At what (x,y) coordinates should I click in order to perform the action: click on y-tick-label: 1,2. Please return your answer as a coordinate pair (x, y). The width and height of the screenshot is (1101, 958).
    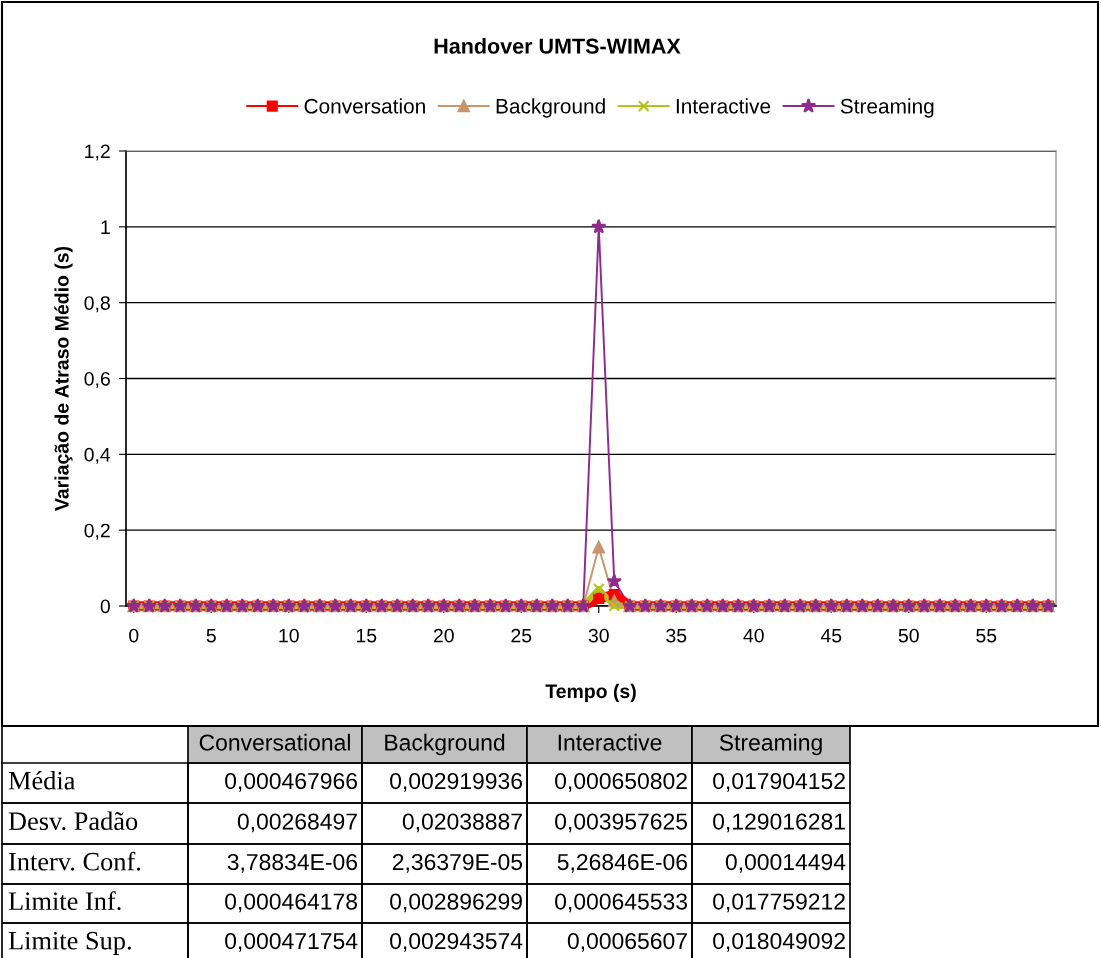
    Looking at the image, I should click on (97, 152).